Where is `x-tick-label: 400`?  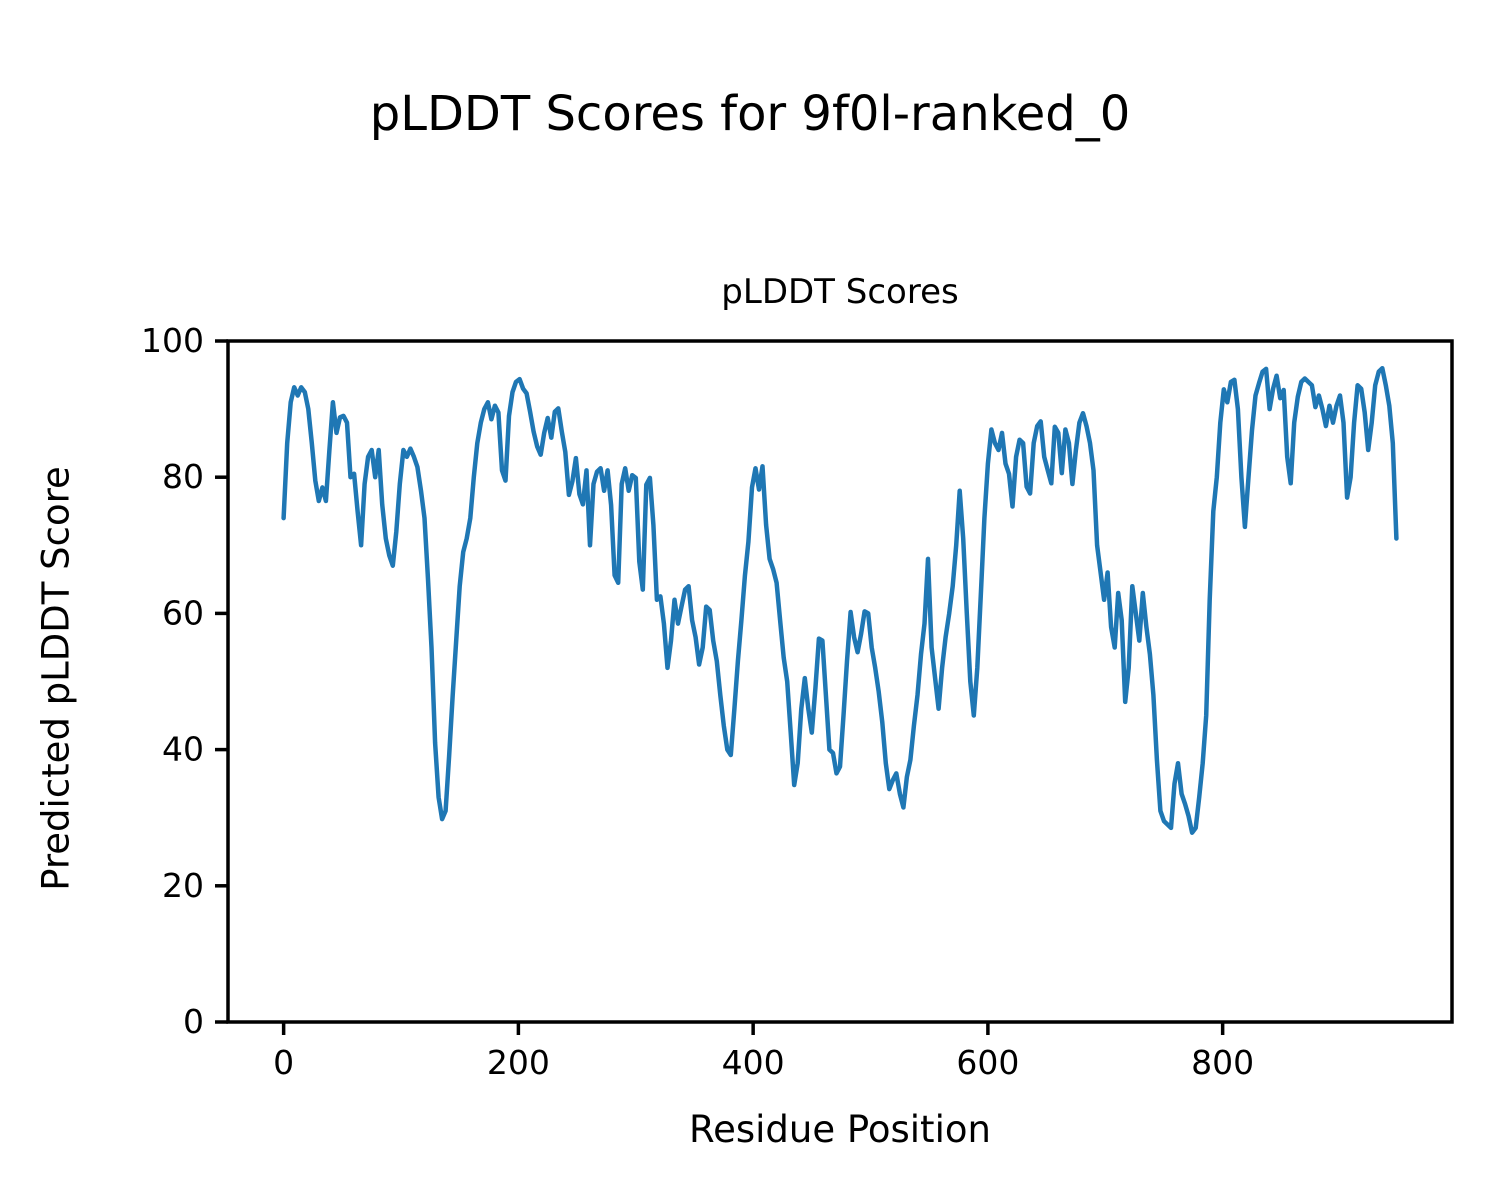 x-tick-label: 400 is located at coordinates (753, 1062).